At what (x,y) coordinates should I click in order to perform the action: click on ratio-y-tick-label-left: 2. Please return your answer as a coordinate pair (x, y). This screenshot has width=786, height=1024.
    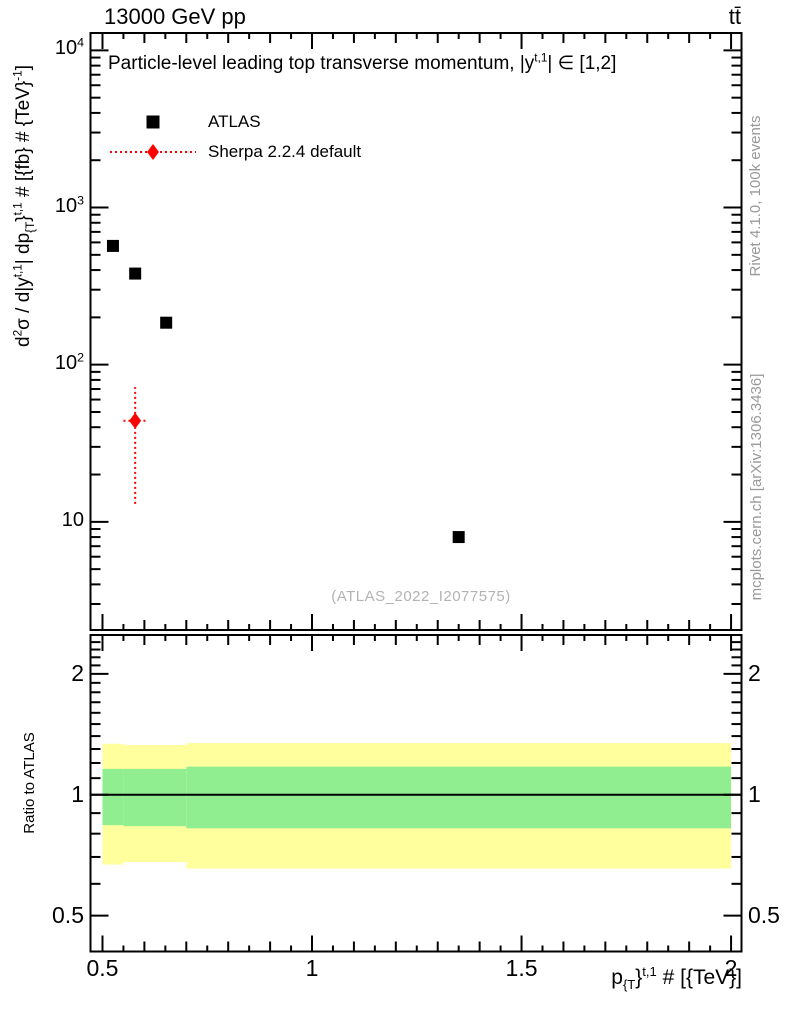
    Looking at the image, I should click on (77, 672).